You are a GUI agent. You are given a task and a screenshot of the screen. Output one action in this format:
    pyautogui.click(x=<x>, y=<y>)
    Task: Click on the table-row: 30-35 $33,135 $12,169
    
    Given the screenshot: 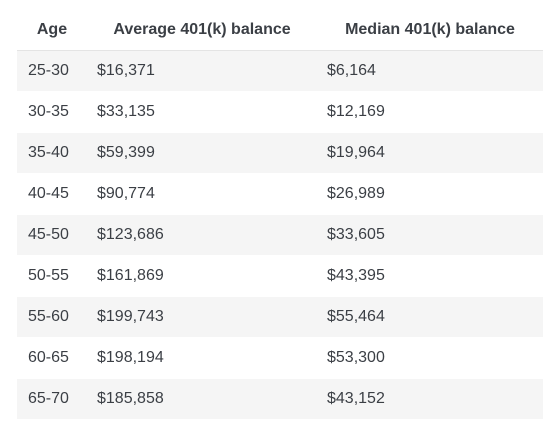 What is the action you would take?
    pyautogui.click(x=280, y=112)
    